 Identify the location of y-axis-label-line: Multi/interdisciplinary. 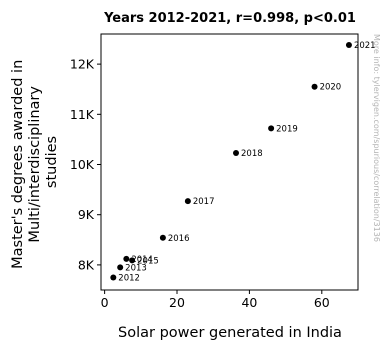
(35, 164).